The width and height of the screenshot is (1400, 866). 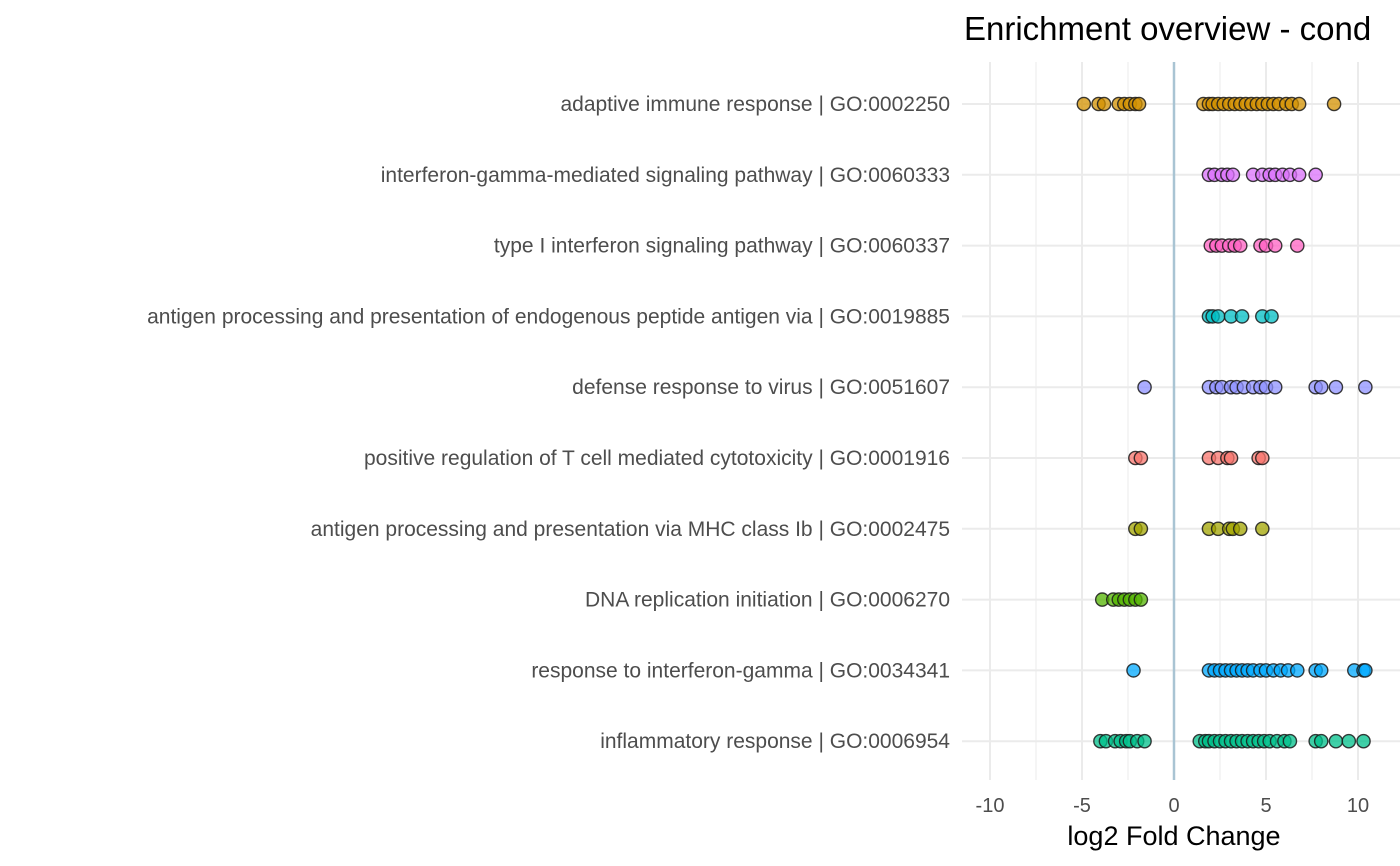 I want to click on x-tick-label: 5, so click(x=1265, y=806).